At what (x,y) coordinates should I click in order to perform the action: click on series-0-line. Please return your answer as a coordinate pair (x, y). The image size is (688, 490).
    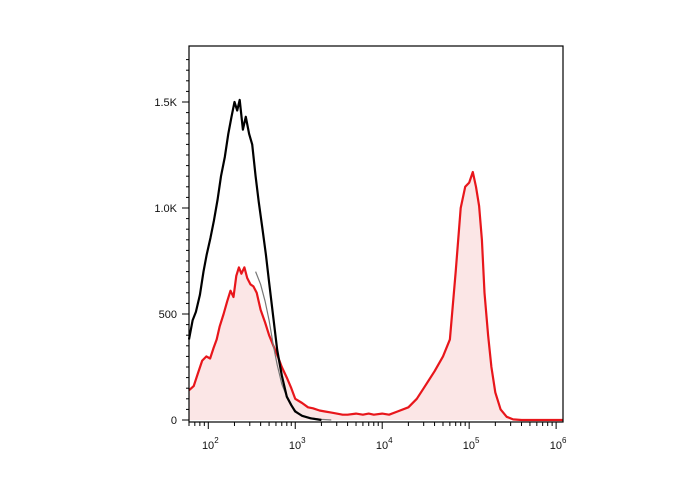
    Looking at the image, I should click on (254, 260).